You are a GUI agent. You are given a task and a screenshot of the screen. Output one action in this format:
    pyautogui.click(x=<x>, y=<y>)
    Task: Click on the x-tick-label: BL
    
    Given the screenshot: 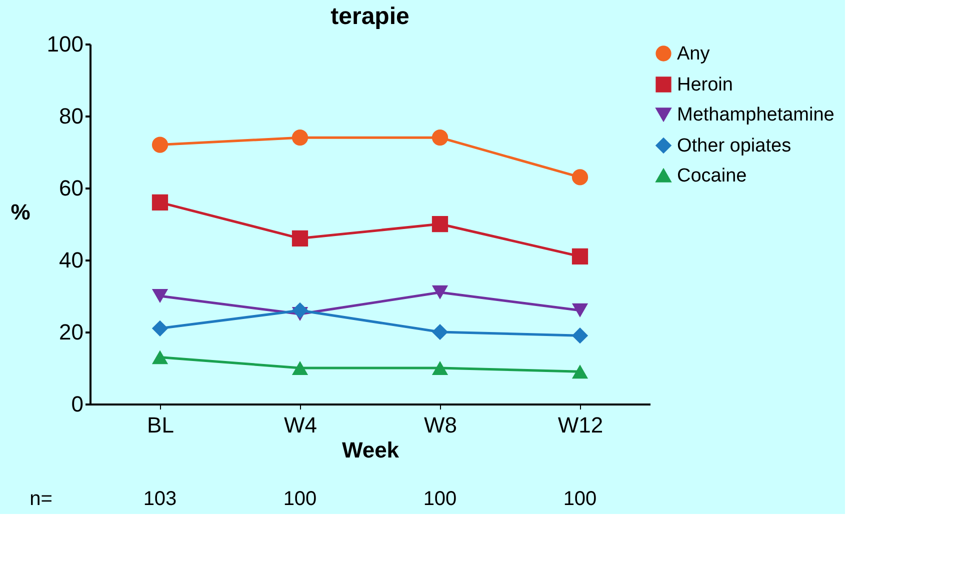 What is the action you would take?
    pyautogui.click(x=160, y=425)
    